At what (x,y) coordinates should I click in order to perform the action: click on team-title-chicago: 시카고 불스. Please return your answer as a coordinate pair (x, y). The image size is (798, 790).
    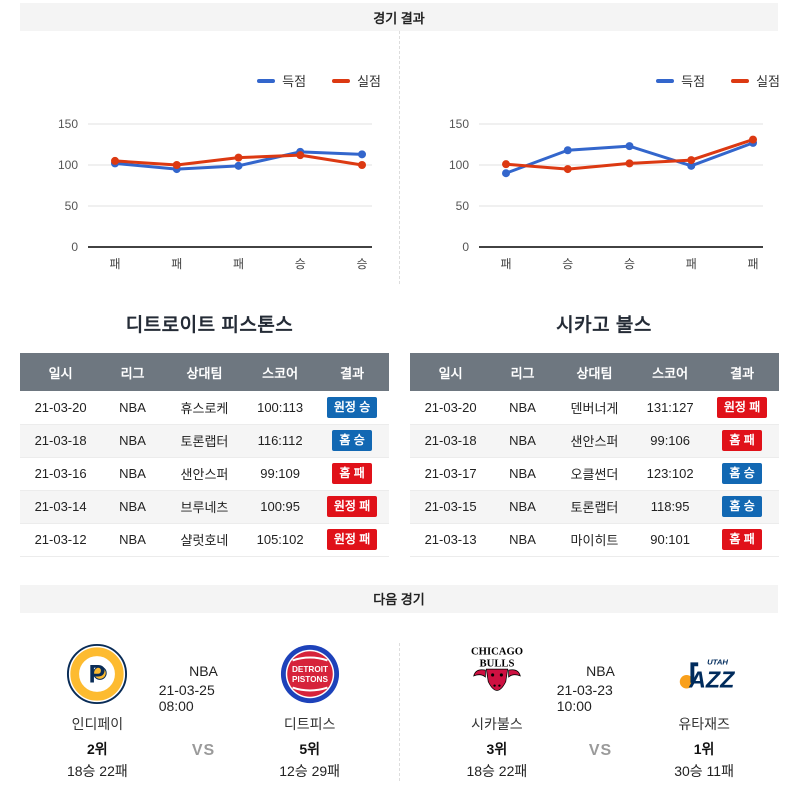
    Looking at the image, I should click on (604, 325).